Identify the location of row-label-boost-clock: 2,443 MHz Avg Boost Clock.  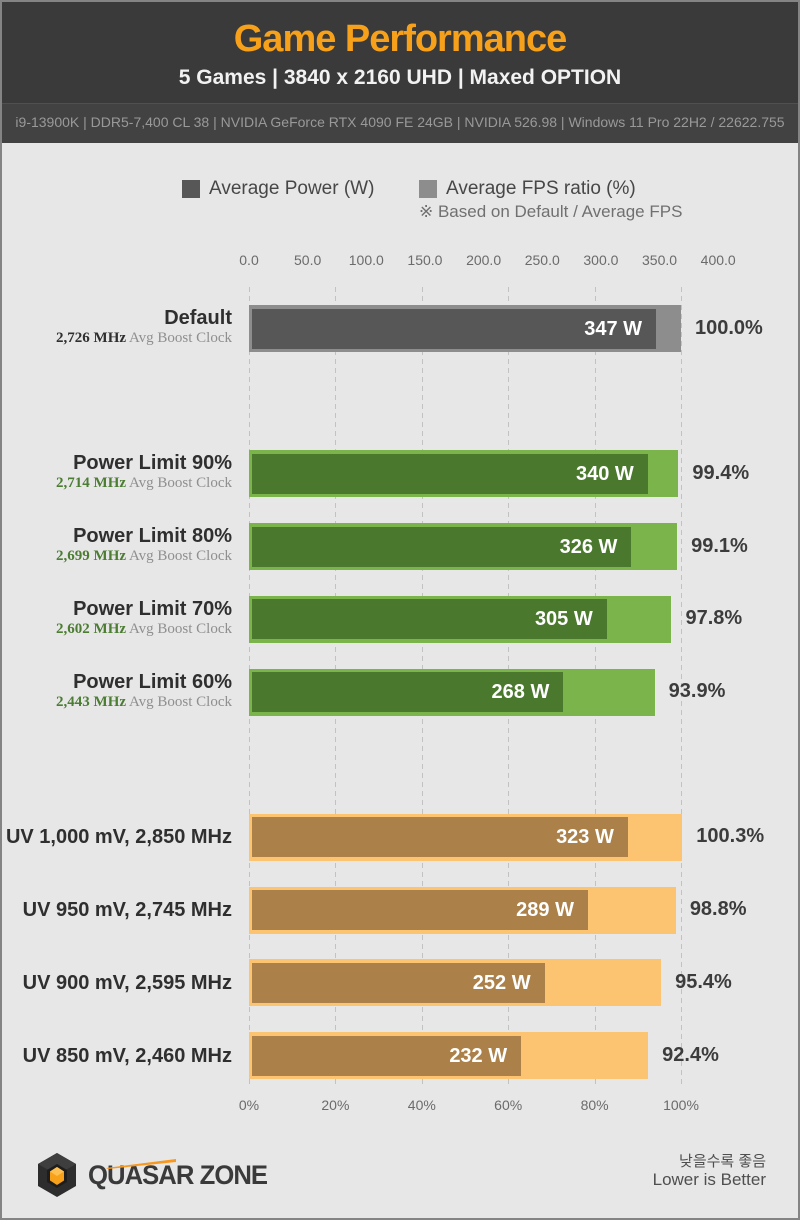
(144, 701).